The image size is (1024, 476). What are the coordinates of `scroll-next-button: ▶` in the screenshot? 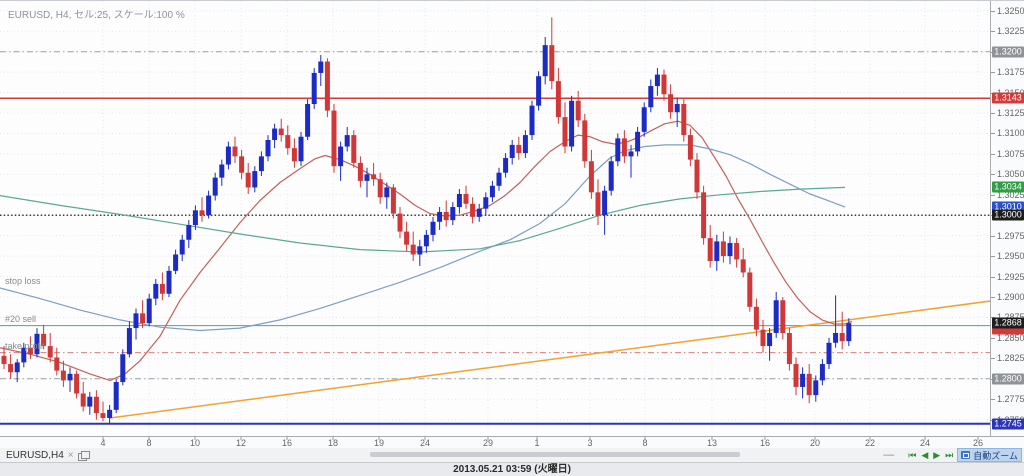 It's located at (937, 454).